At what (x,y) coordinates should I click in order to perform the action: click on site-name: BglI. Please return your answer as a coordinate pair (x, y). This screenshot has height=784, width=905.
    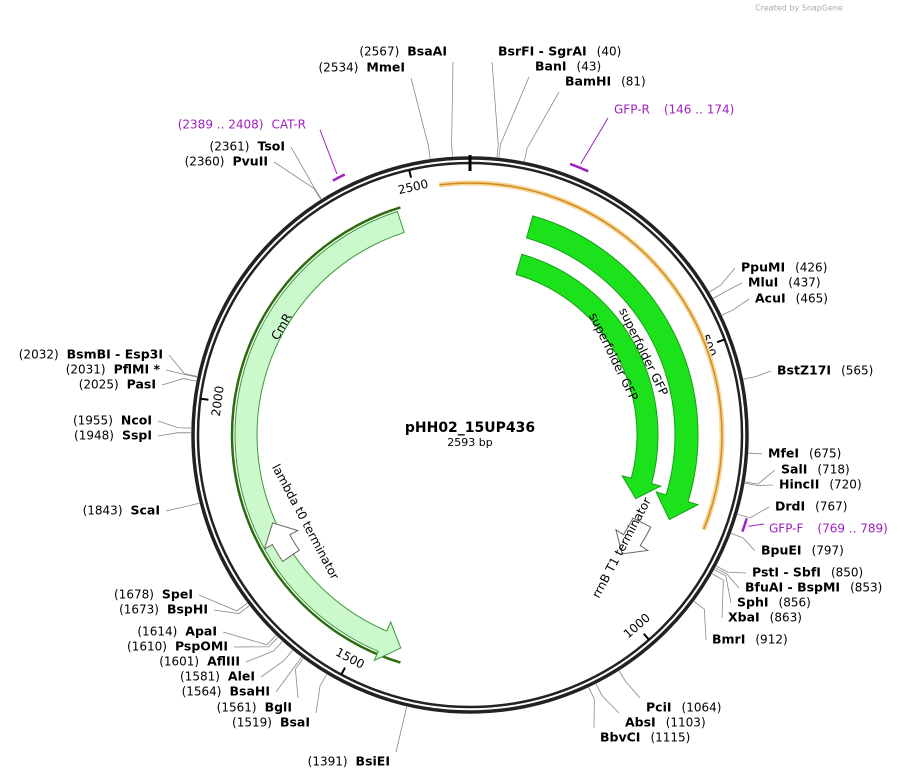
    Looking at the image, I should click on (278, 707).